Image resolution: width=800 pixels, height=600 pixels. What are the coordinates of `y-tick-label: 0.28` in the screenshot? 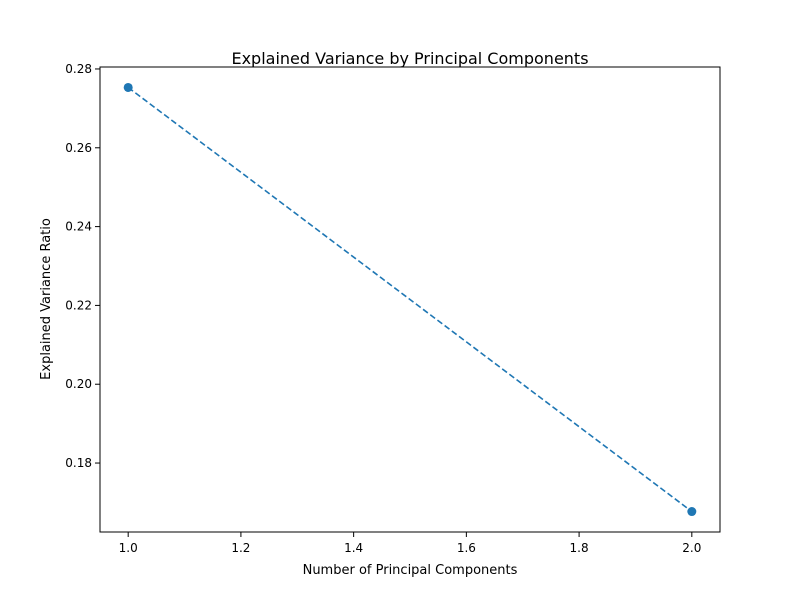 It's located at (78, 69).